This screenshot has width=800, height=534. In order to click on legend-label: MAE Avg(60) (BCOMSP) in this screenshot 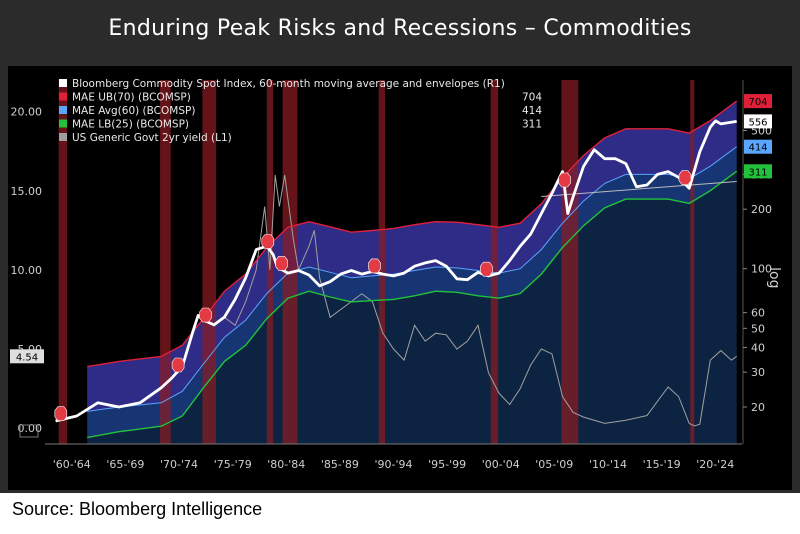, I will do `click(133, 111)`.